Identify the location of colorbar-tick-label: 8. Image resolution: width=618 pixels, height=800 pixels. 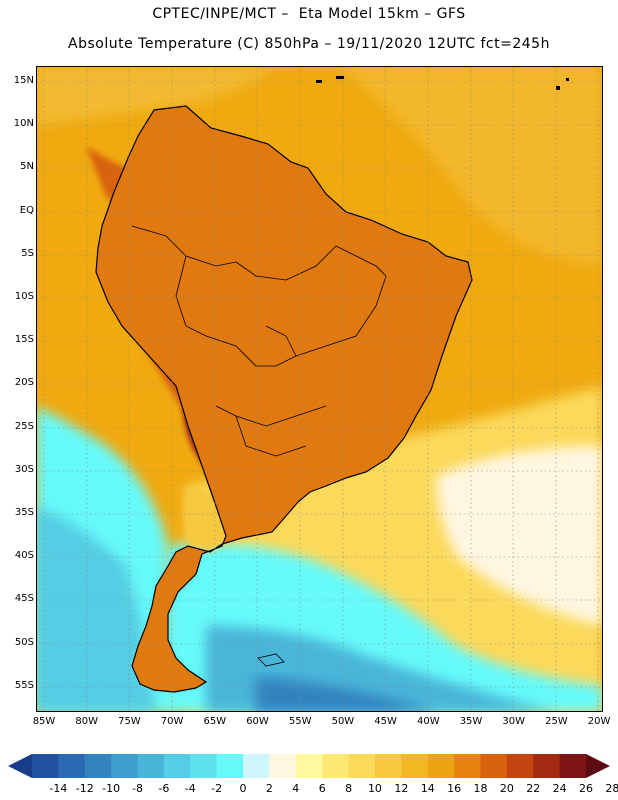
(349, 788).